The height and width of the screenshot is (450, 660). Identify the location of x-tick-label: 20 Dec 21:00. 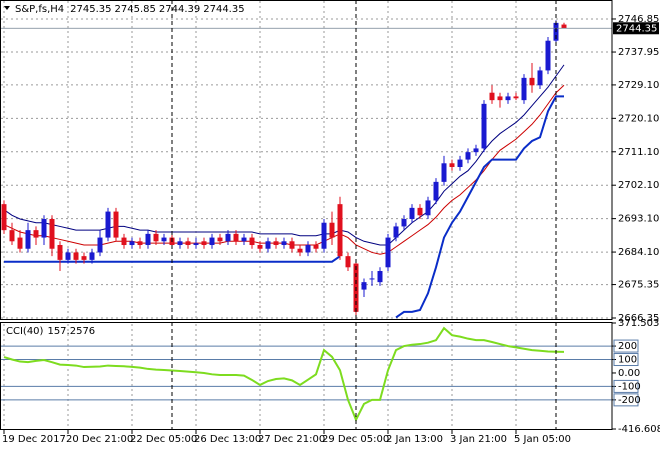
(99, 439).